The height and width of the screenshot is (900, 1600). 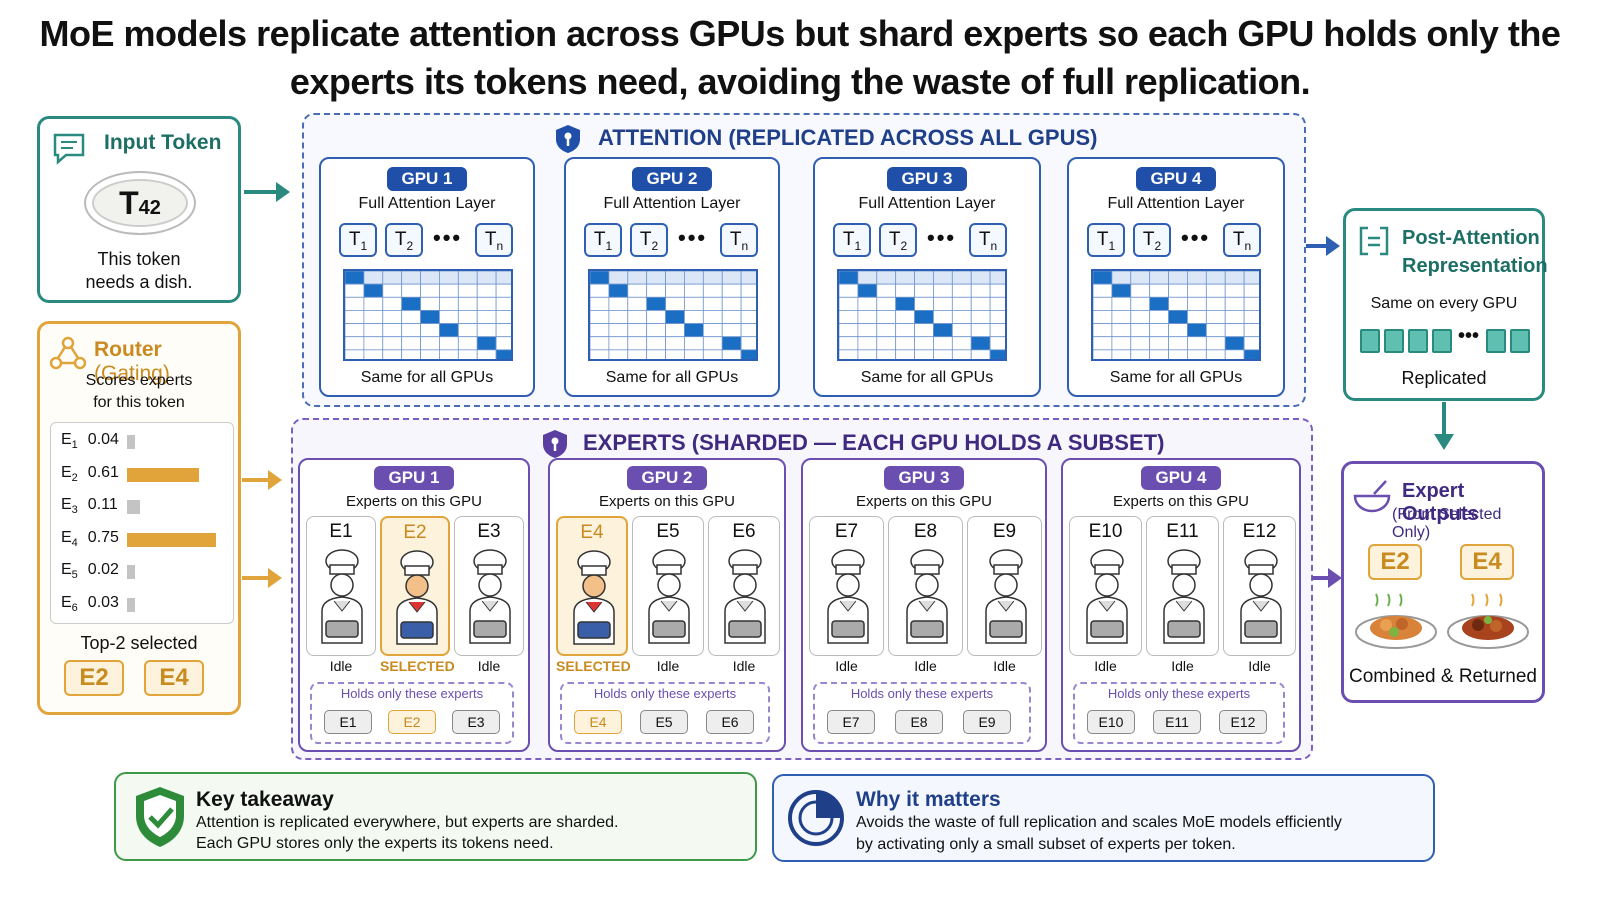 What do you see at coordinates (90, 604) in the screenshot?
I see `score-row: E6 0.03` at bounding box center [90, 604].